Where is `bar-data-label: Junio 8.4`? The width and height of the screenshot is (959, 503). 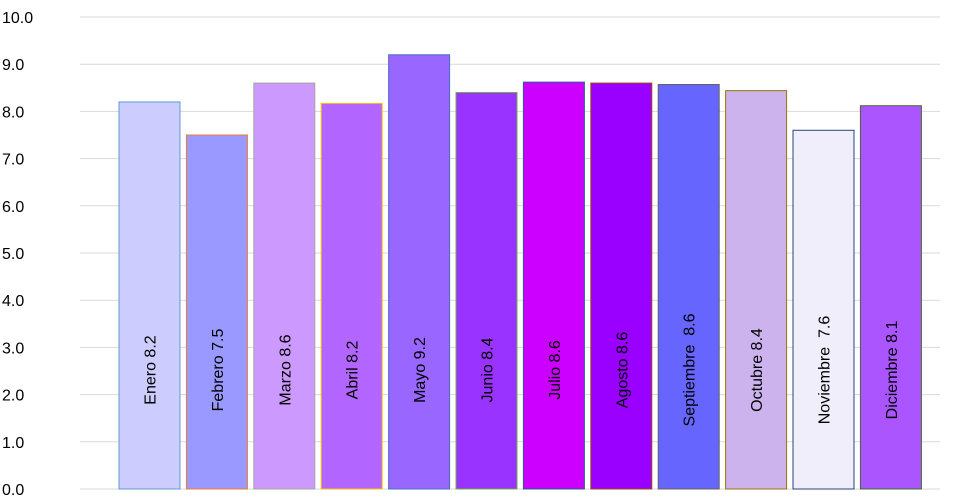
bar-data-label: Junio 8.4 is located at coordinates (488, 369).